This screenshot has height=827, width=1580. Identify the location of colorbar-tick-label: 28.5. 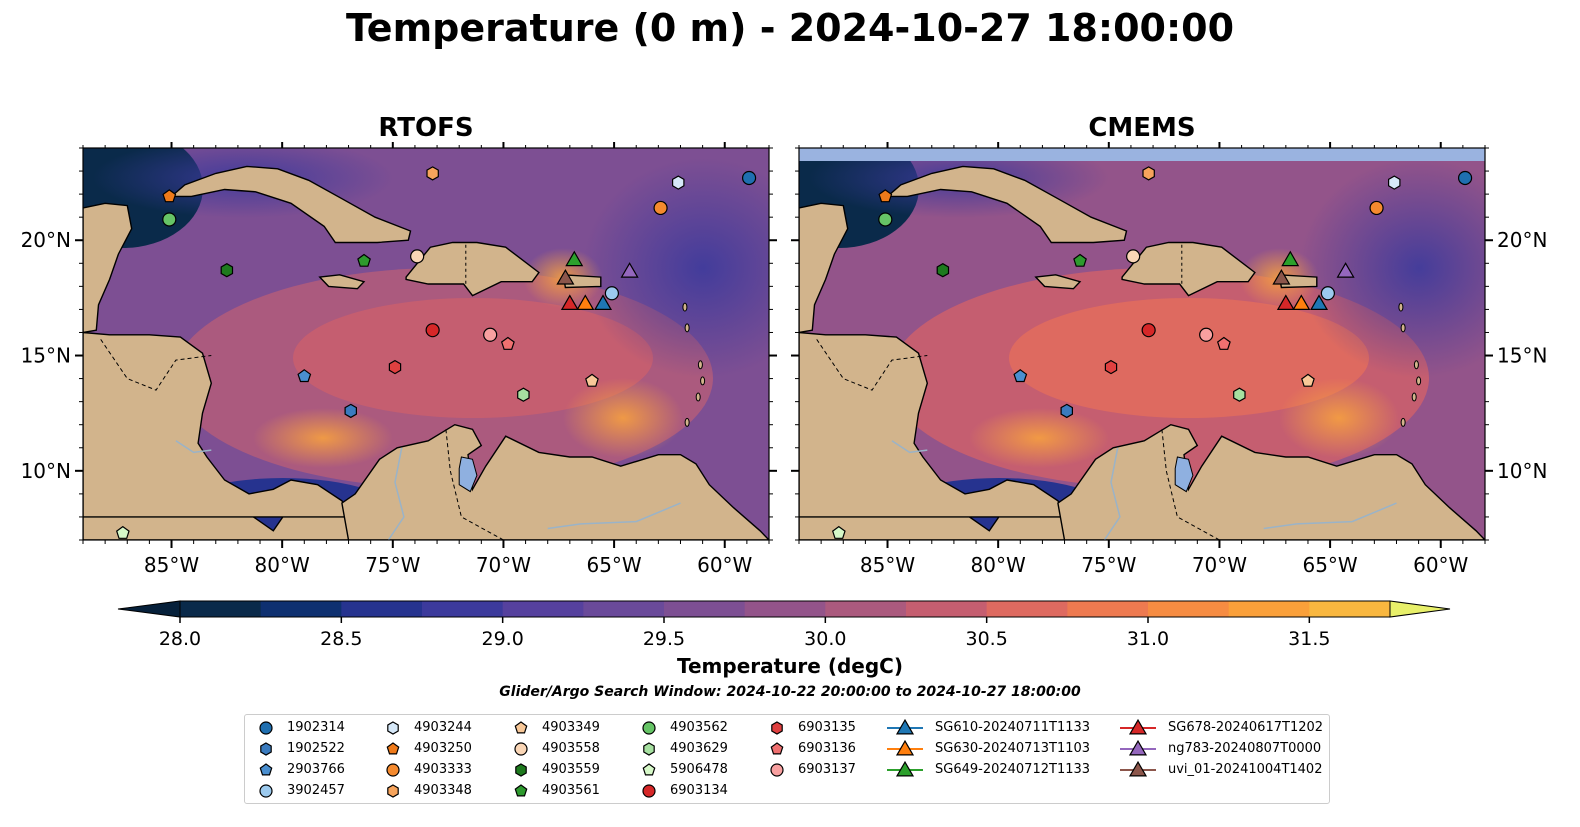
(341, 639).